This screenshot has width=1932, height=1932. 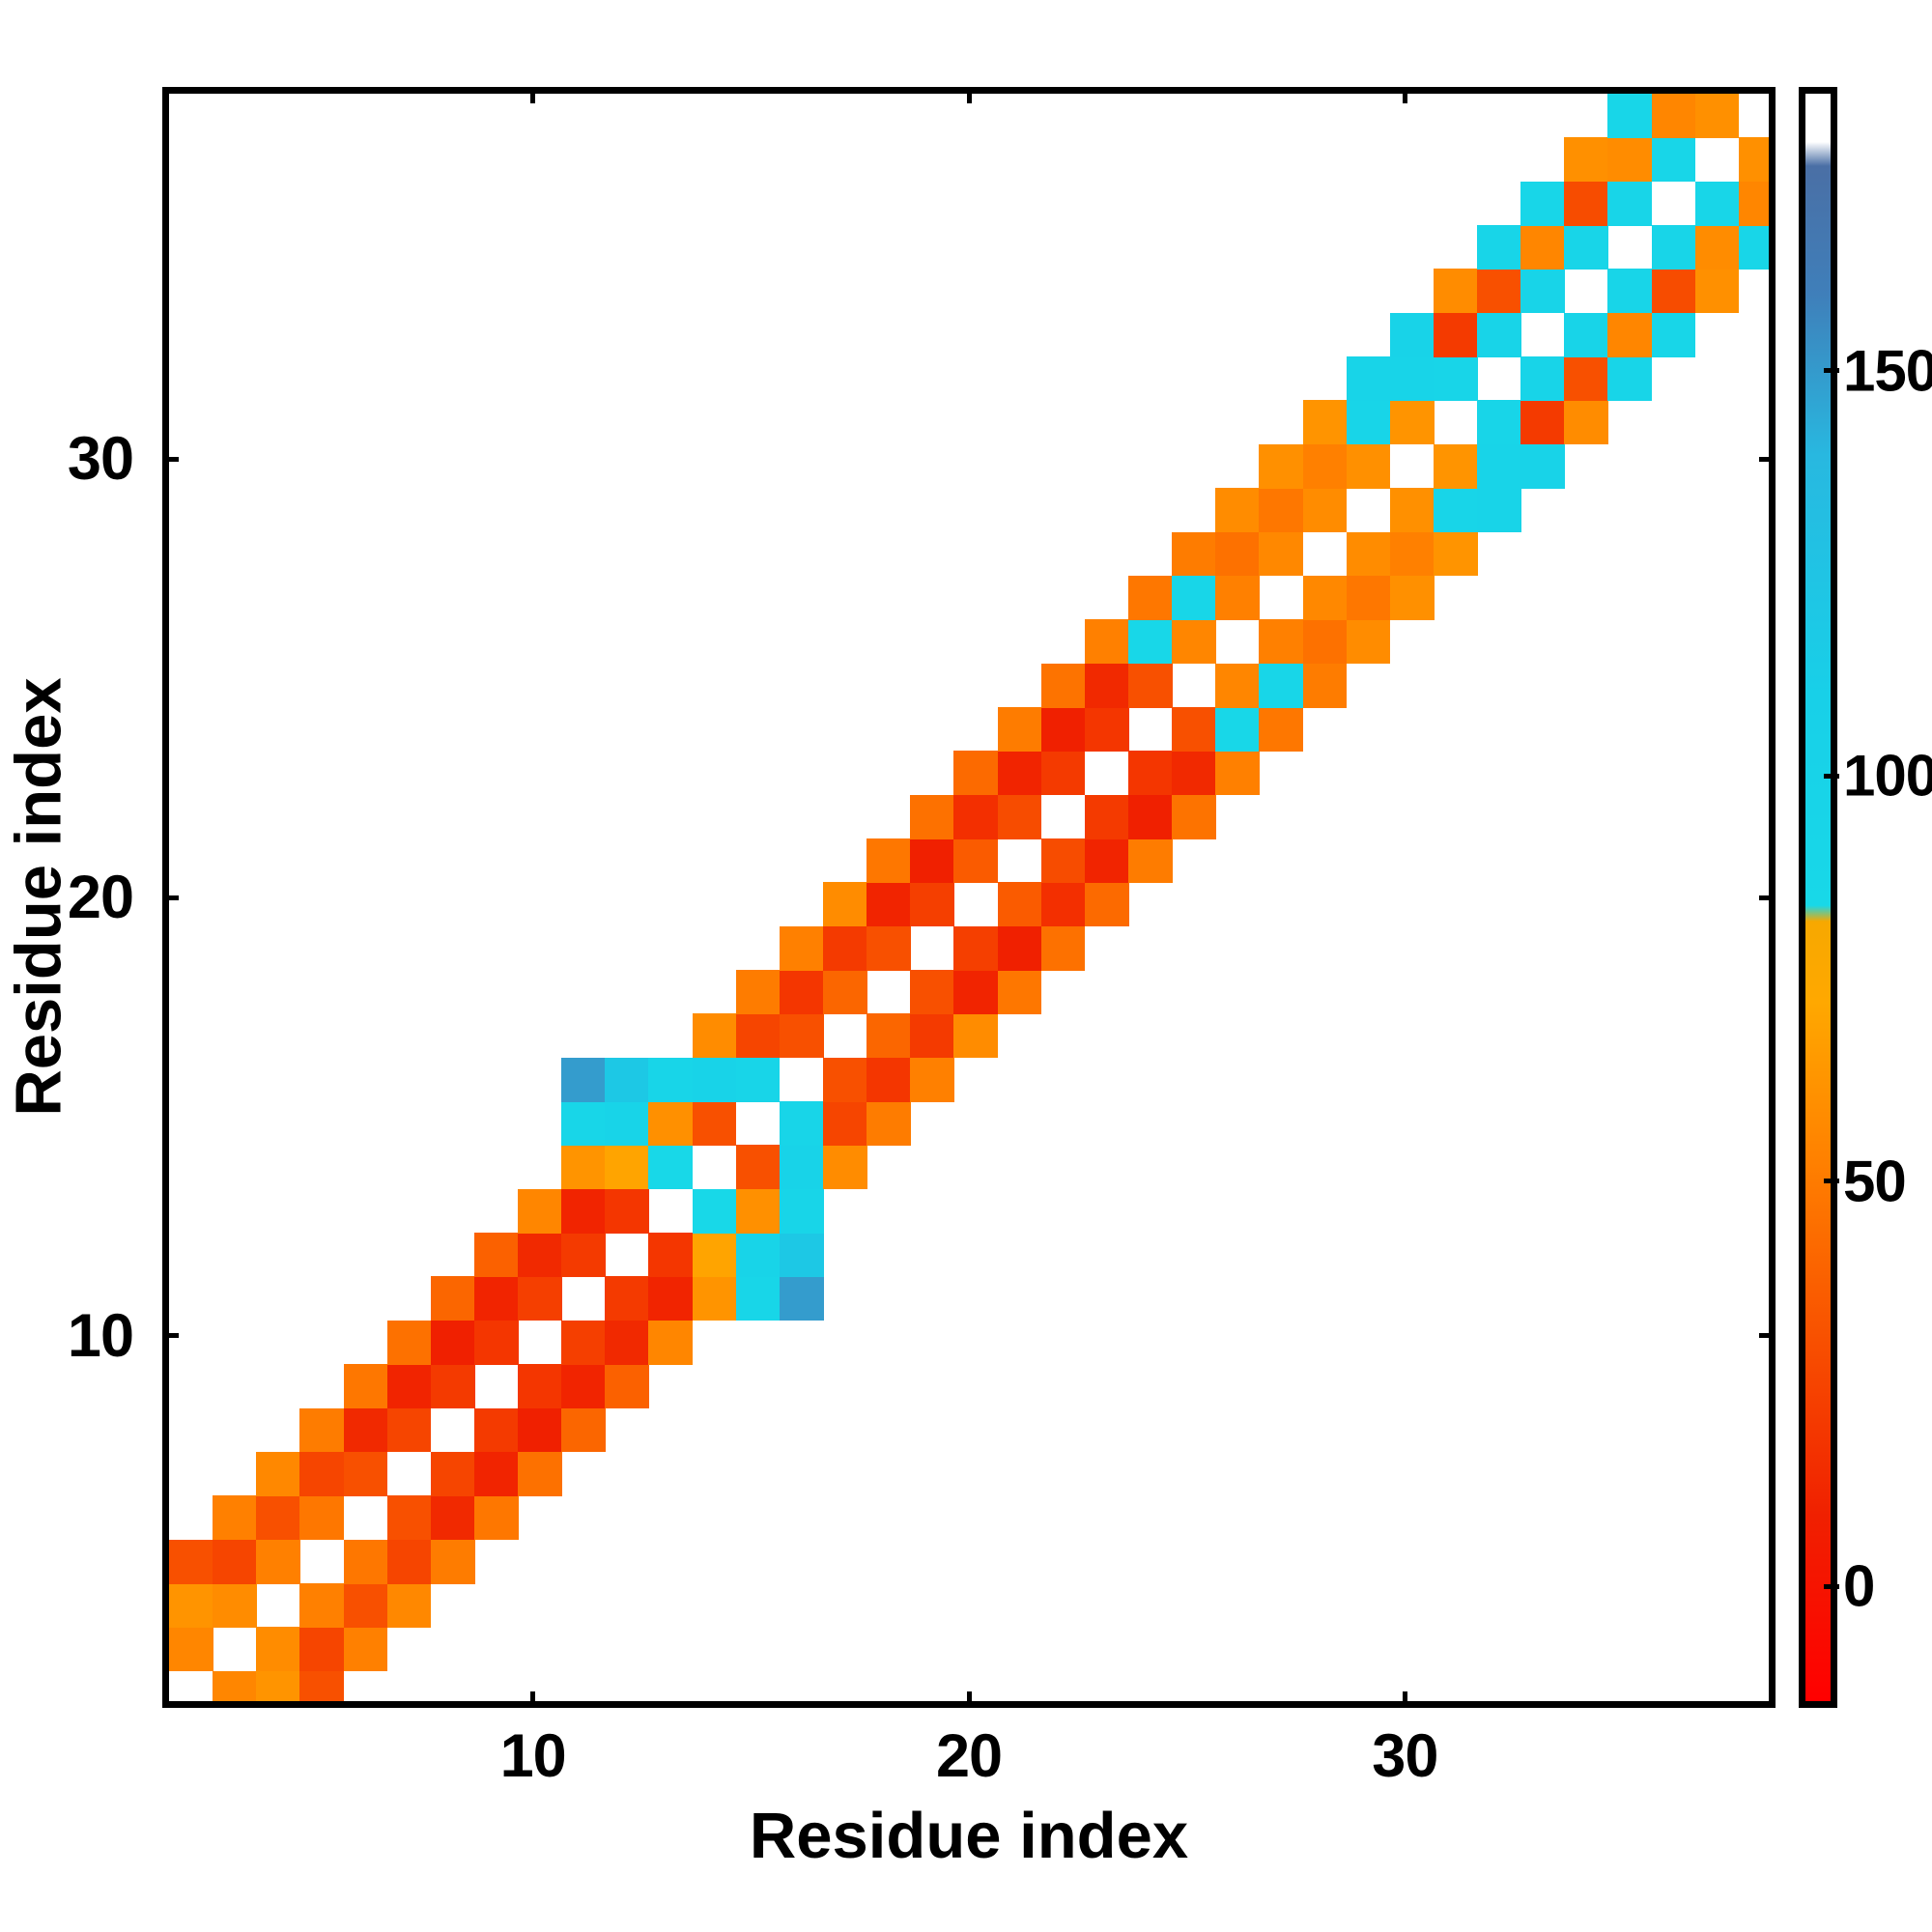 What do you see at coordinates (1859, 1586) in the screenshot?
I see `colorbar-tick-label: 0` at bounding box center [1859, 1586].